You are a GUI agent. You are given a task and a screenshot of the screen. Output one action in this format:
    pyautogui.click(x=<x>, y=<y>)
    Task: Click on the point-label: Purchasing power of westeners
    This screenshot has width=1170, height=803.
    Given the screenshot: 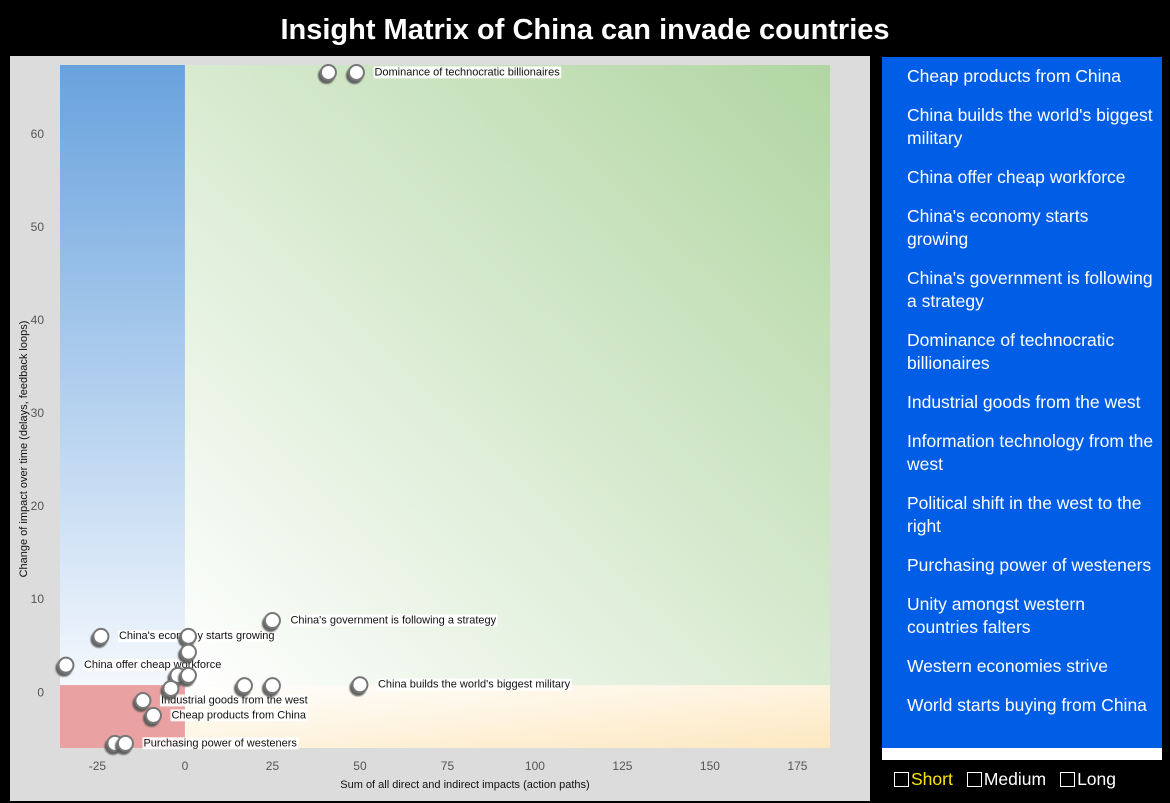 What is the action you would take?
    pyautogui.click(x=220, y=743)
    